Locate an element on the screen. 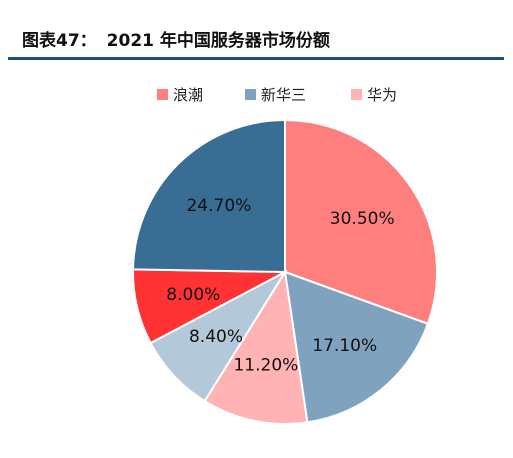 The height and width of the screenshot is (458, 513). chart-legend: 浪潮 新华三 华为 is located at coordinates (256, 95).